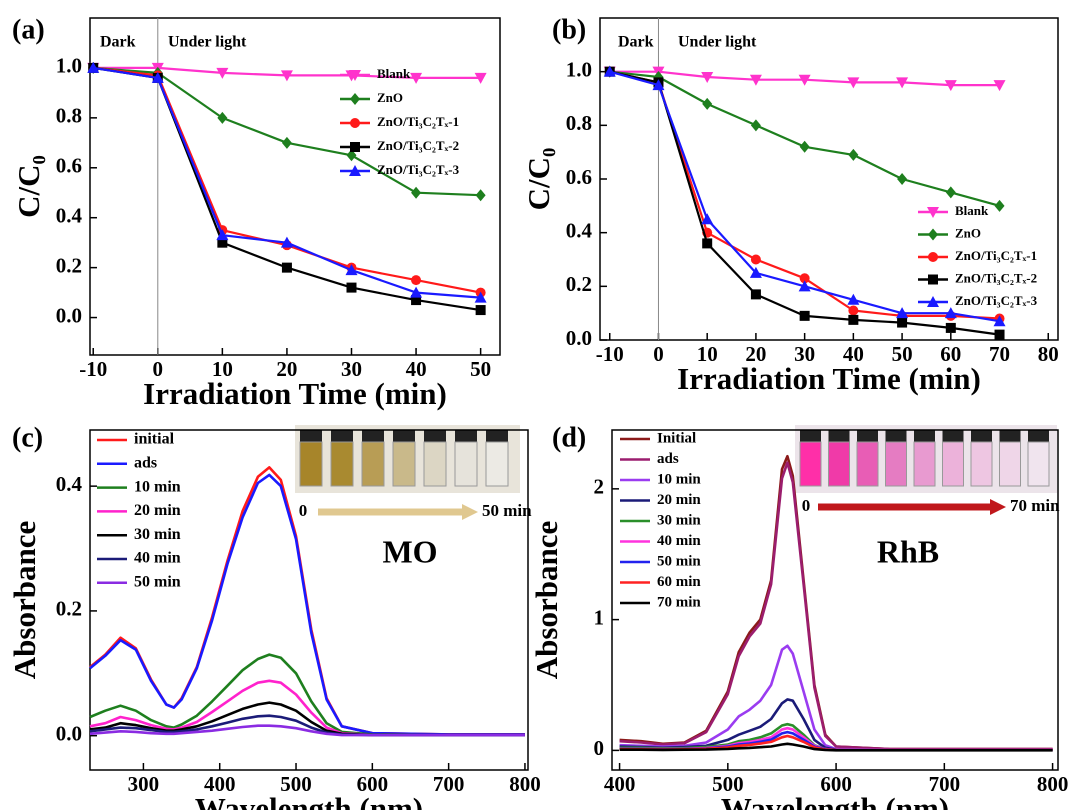  What do you see at coordinates (679, 500) in the screenshot?
I see `legend-label: 20 min` at bounding box center [679, 500].